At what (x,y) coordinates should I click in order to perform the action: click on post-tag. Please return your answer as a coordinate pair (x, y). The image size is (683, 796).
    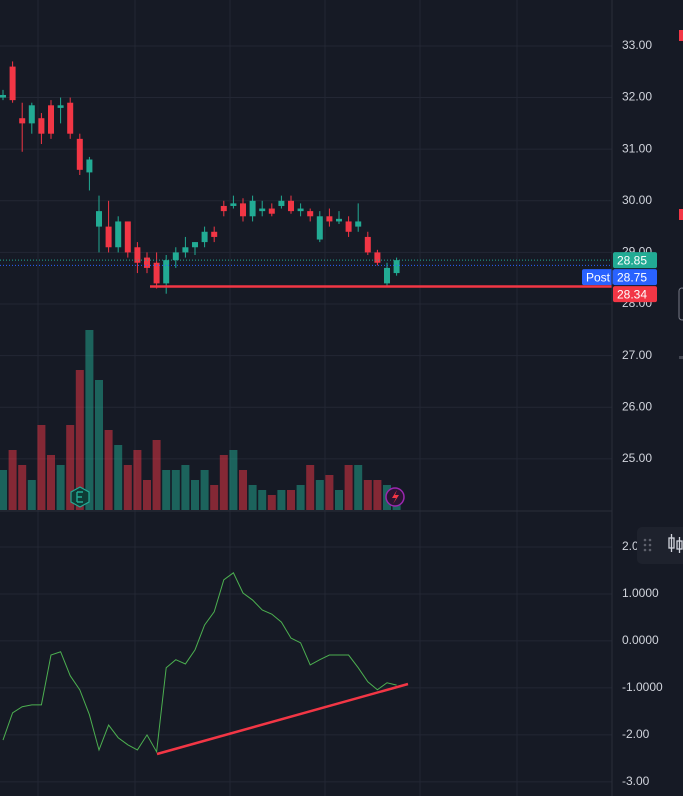
    Looking at the image, I should click on (597, 277).